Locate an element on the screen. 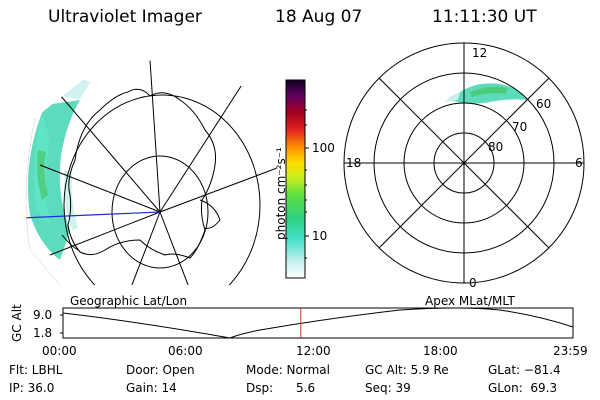 Image resolution: width=600 pixels, height=400 pixels. aurora-oval-geo is located at coordinates (58, 168).